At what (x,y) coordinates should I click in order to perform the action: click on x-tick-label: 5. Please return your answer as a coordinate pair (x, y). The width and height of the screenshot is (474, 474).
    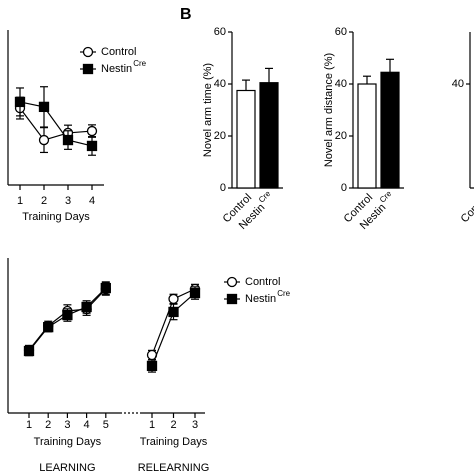
    Looking at the image, I should click on (106, 425).